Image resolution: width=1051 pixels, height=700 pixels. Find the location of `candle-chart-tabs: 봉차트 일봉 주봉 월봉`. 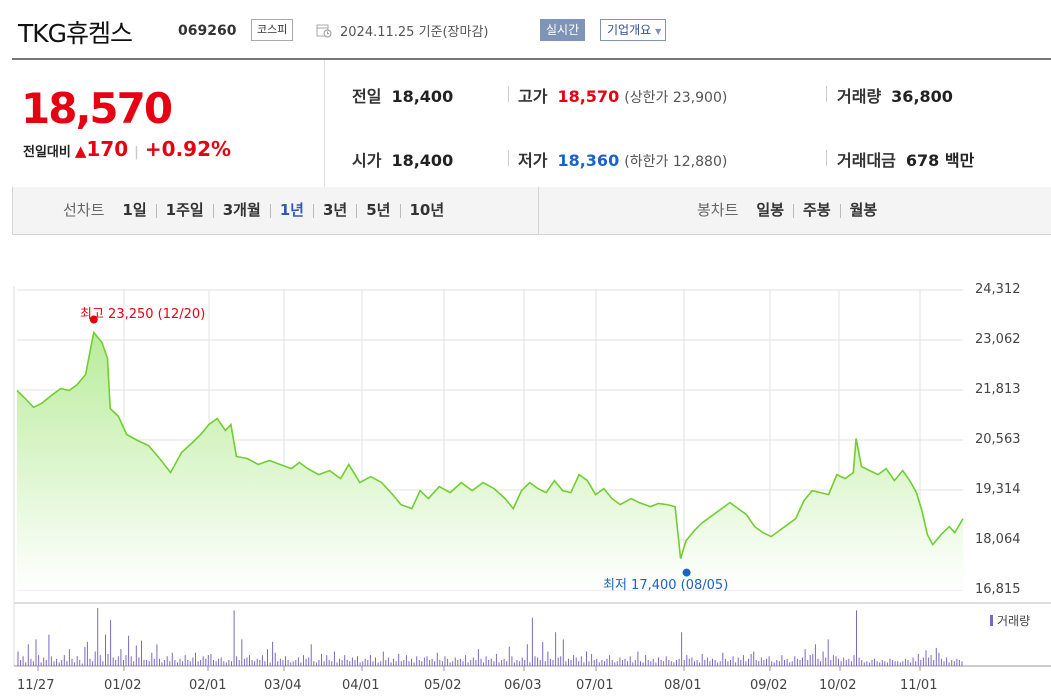

candle-chart-tabs: 봉차트 일봉 주봉 월봉 is located at coordinates (787, 210).